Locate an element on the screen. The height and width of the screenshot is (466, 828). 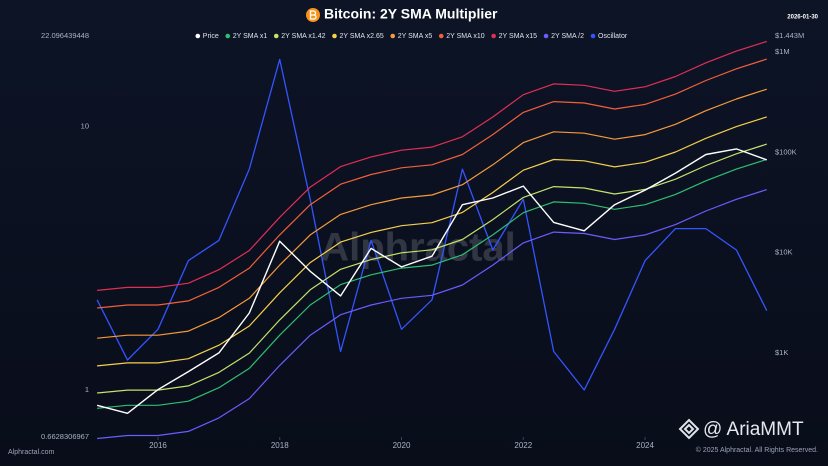
legend-label: 2Y SMA x5 is located at coordinates (415, 36).